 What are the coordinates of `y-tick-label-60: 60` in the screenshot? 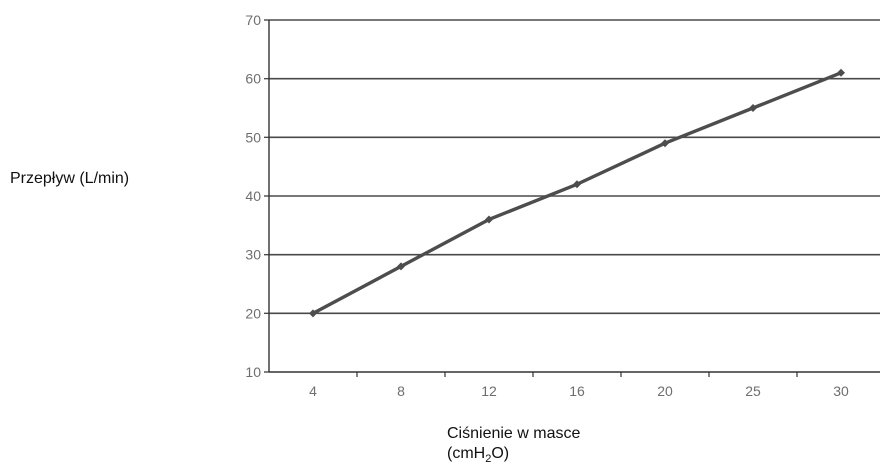 It's located at (253, 79).